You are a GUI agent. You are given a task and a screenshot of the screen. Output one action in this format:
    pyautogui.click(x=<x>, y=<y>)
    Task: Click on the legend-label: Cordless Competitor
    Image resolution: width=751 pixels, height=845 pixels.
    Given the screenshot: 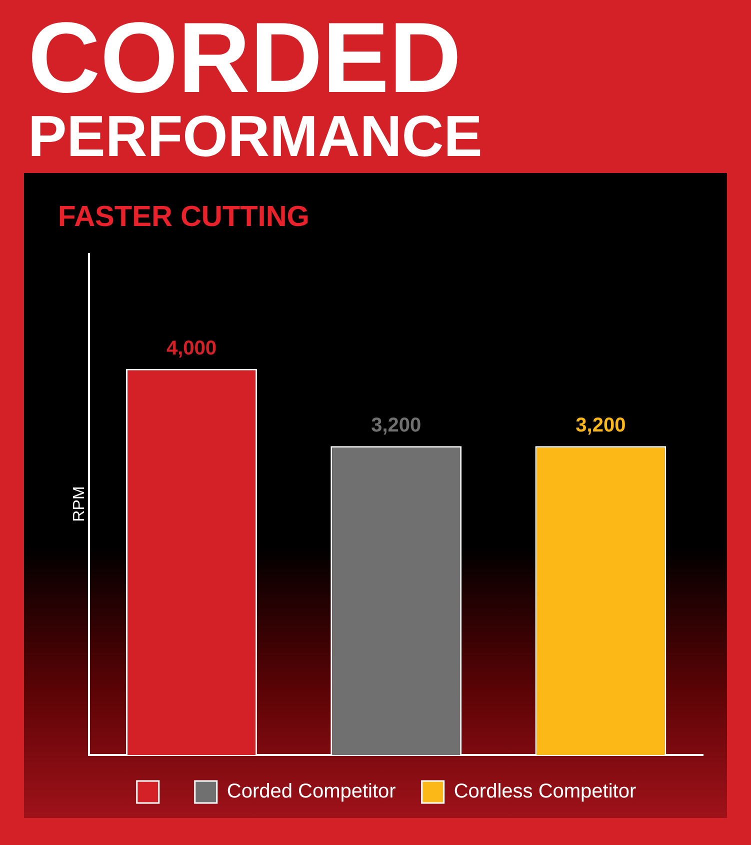 What is the action you would take?
    pyautogui.click(x=545, y=791)
    